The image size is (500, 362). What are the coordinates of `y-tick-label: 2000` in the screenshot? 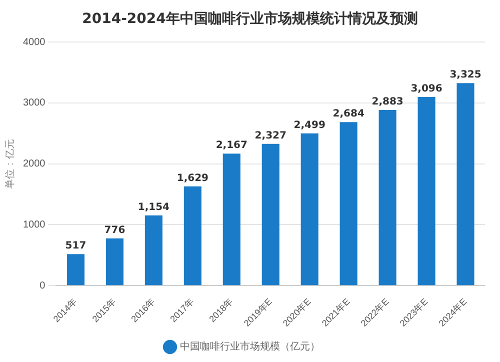 It's located at (34, 164).